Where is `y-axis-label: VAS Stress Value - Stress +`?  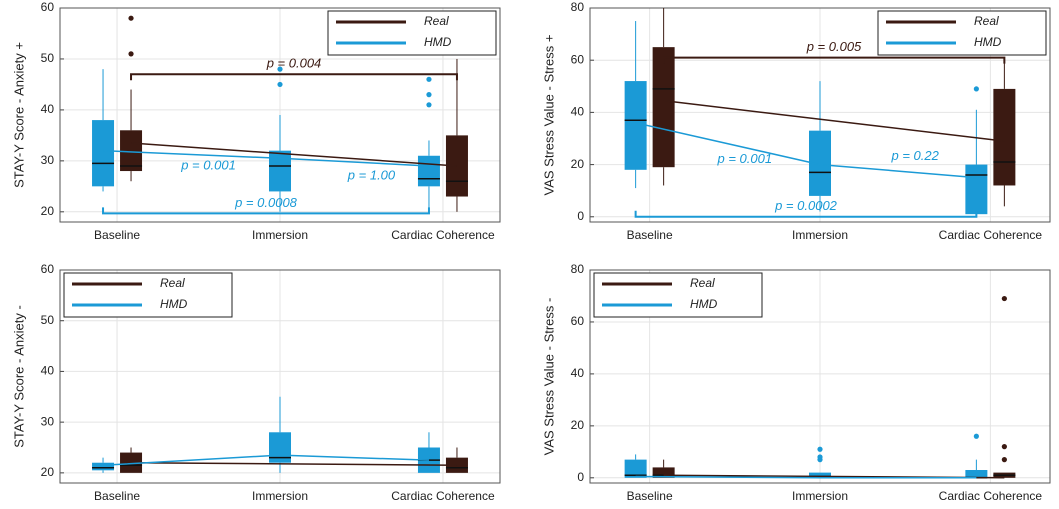
y-axis-label: VAS Stress Value - Stress + is located at coordinates (548, 115).